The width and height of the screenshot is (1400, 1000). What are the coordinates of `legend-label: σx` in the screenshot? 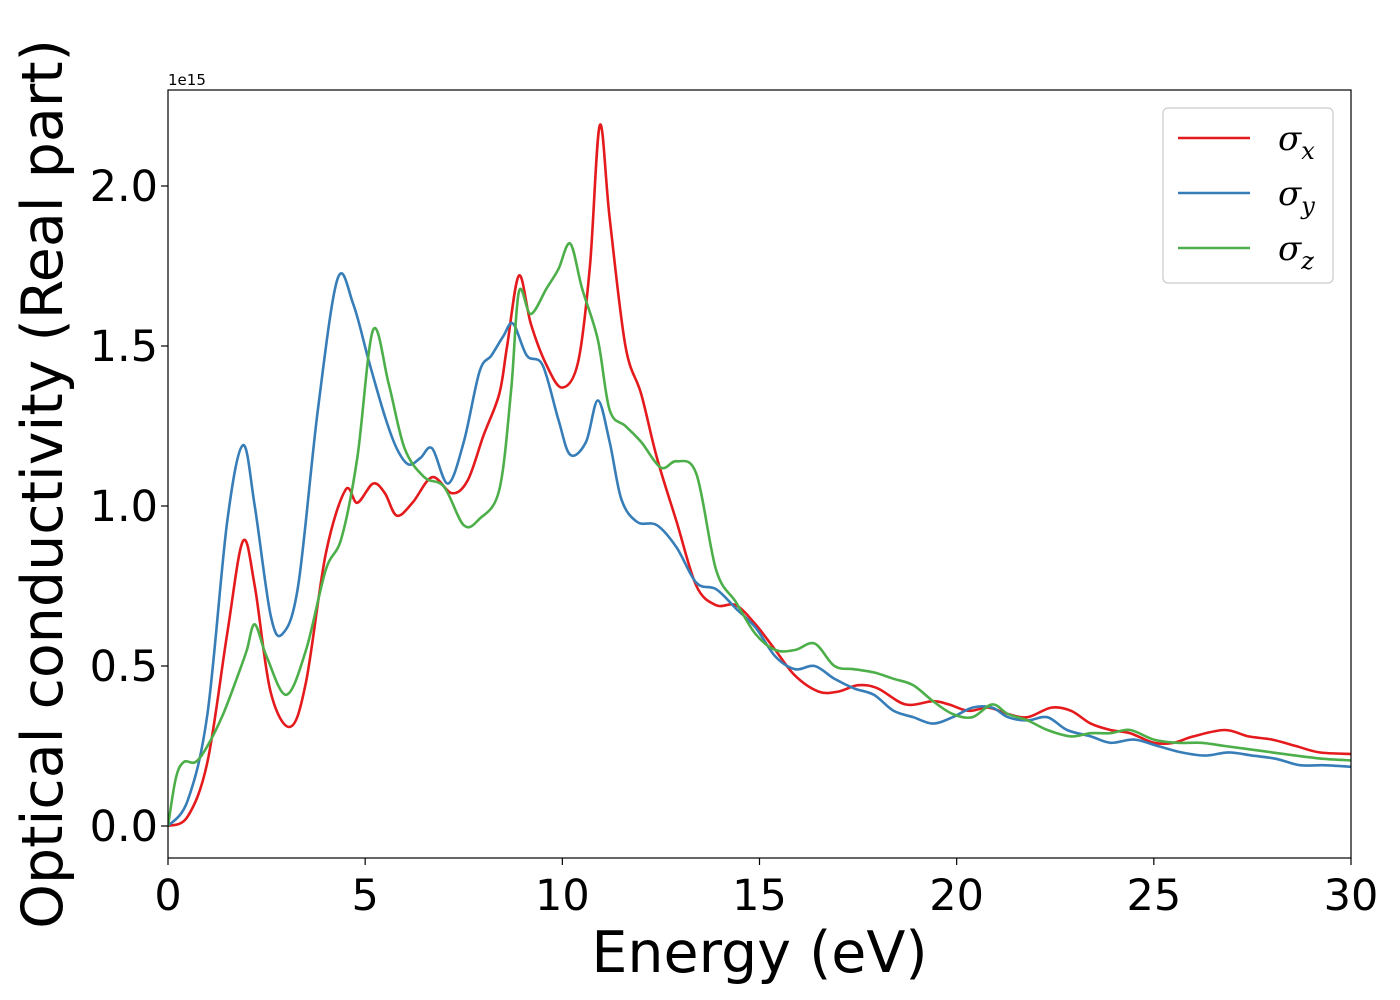 It's located at (1296, 142).